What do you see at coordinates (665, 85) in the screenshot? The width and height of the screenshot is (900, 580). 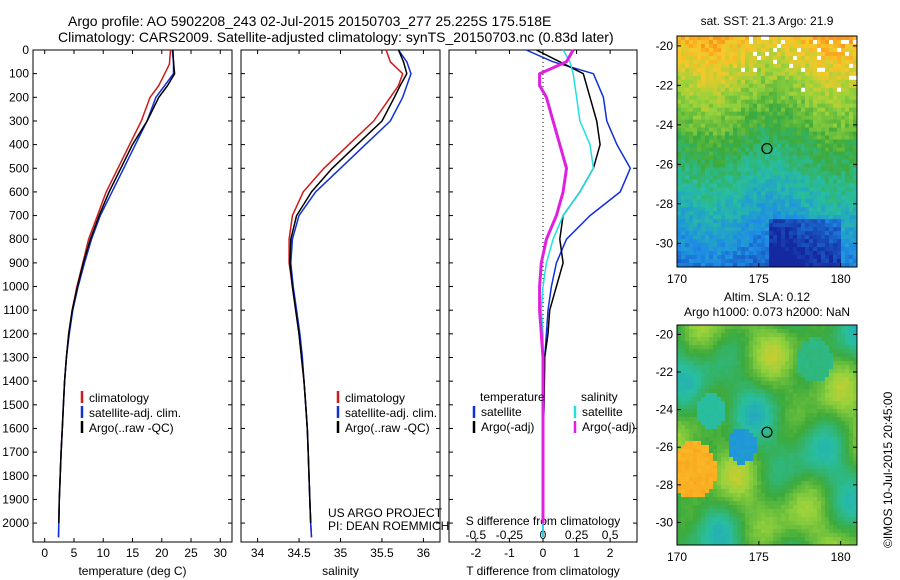 I see `map-y-tick-label: -22` at bounding box center [665, 85].